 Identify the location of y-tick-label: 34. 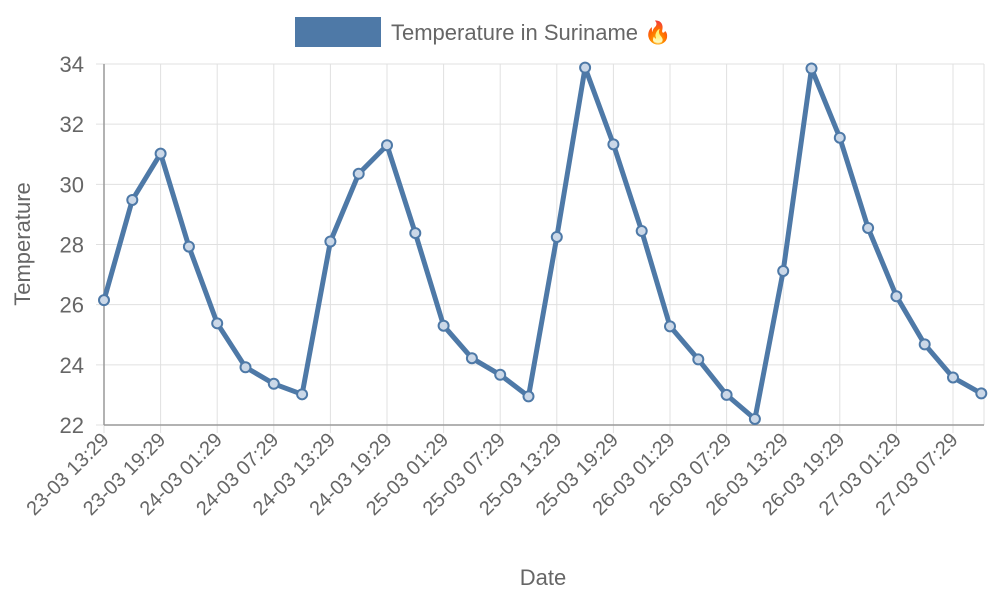
(72, 64).